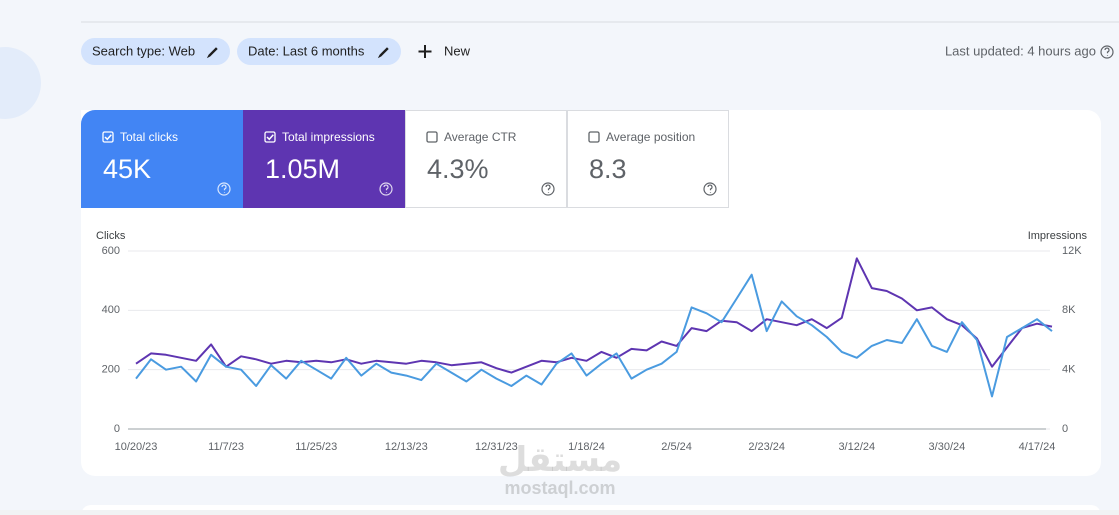  I want to click on filter-chip: Search type: Web, so click(155, 51).